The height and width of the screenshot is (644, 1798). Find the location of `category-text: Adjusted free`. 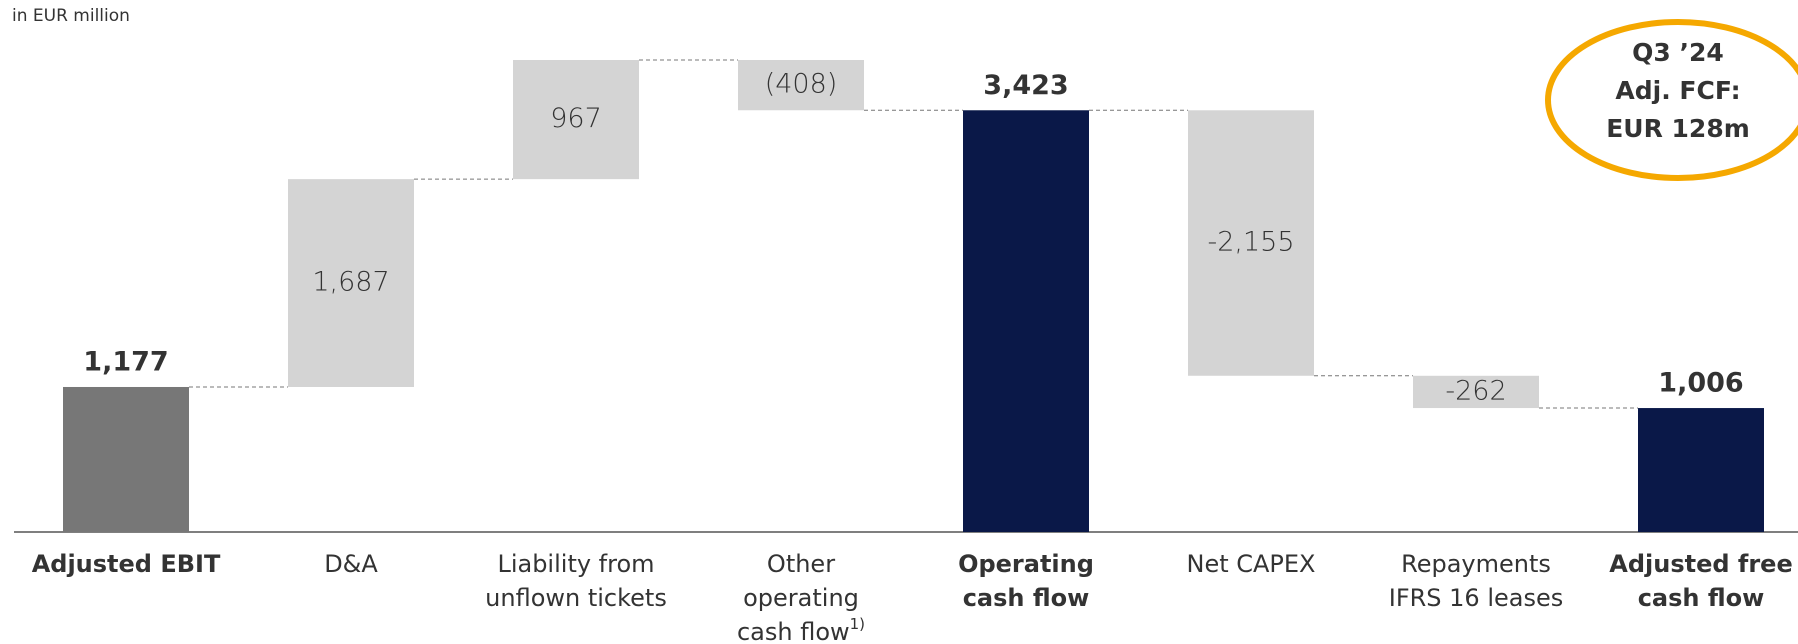

category-text: Adjusted free is located at coordinates (1700, 564).